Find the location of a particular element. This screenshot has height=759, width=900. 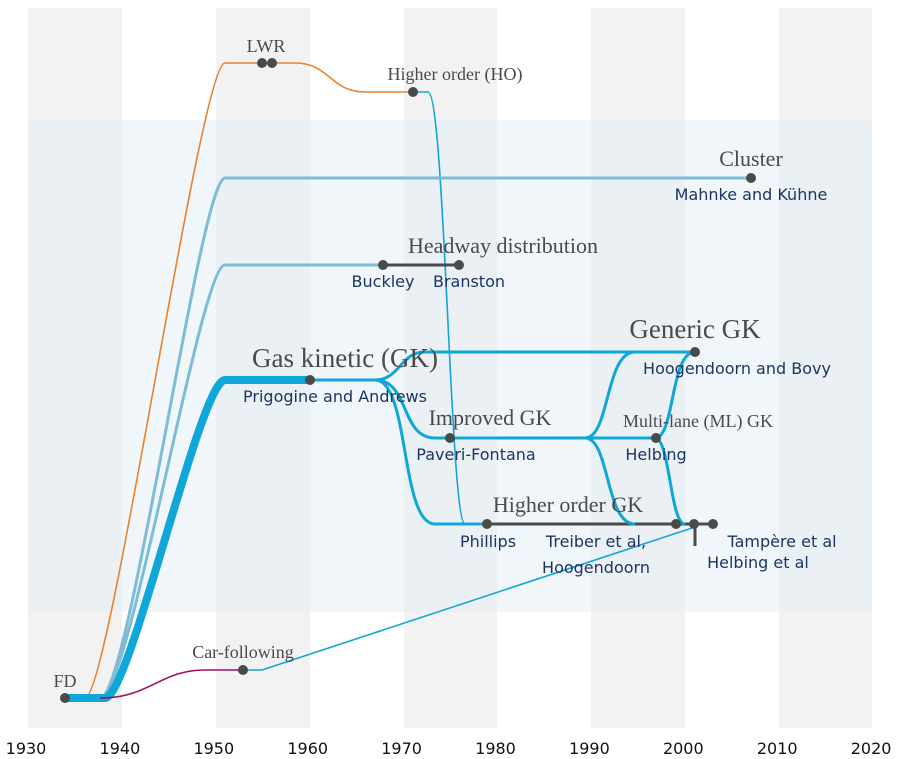

author: Helbing is located at coordinates (655, 454).